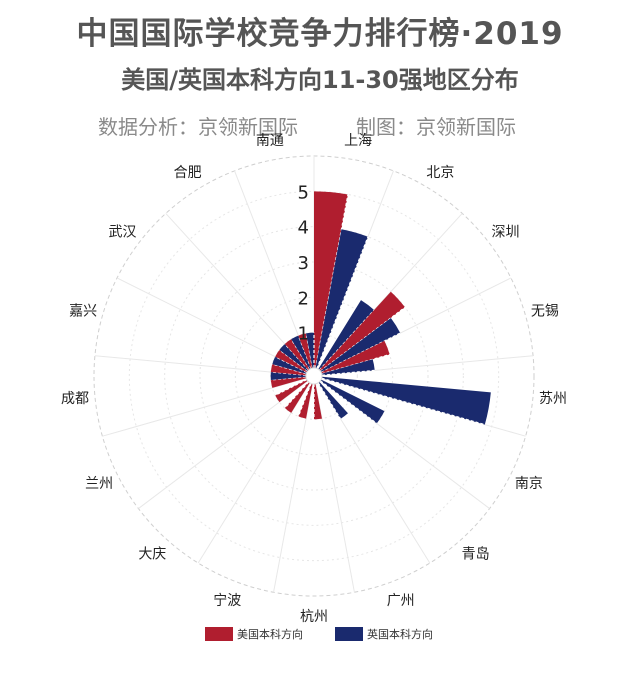 The image size is (640, 678). What do you see at coordinates (303, 298) in the screenshot?
I see `r-tick-2: 2` at bounding box center [303, 298].